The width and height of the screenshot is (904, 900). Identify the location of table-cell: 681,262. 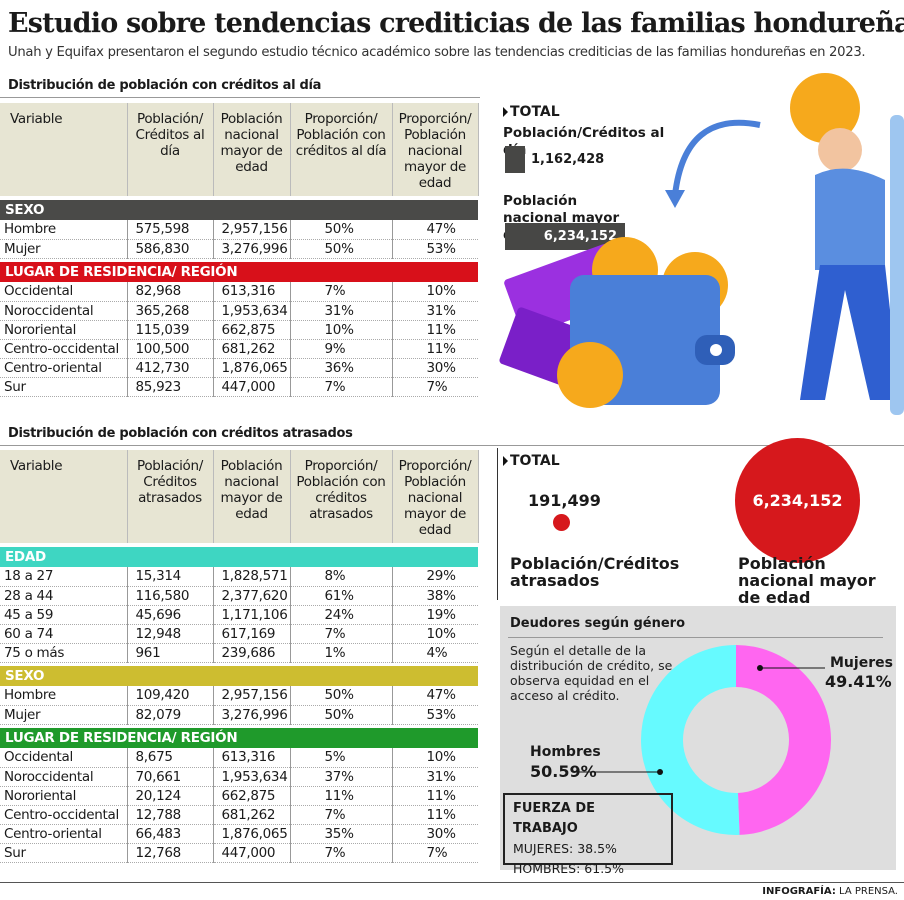
(252, 815).